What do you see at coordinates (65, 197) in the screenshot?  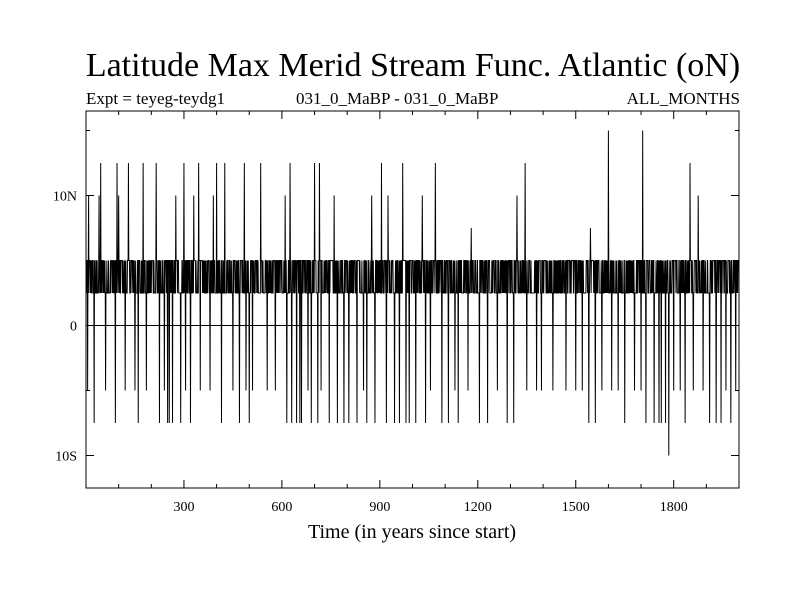 I see `y-tick-label: 10N` at bounding box center [65, 197].